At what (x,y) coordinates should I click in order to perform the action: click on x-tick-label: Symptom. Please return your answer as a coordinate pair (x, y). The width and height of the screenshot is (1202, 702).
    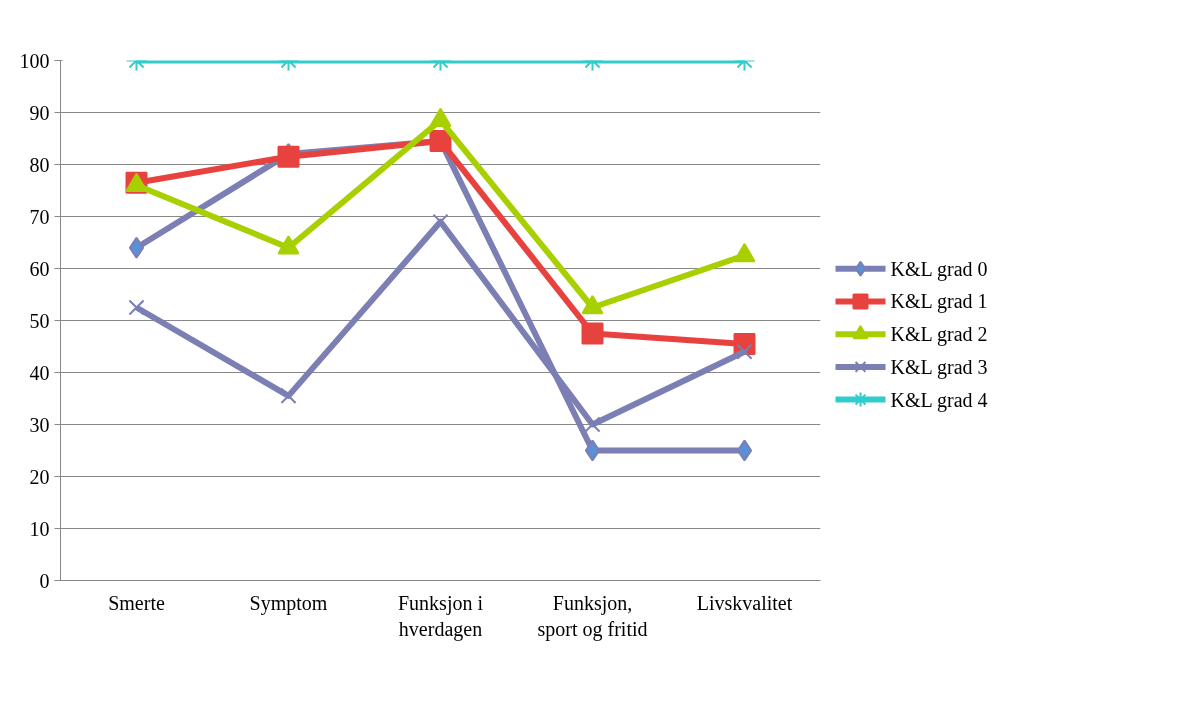
    Looking at the image, I should click on (288, 603).